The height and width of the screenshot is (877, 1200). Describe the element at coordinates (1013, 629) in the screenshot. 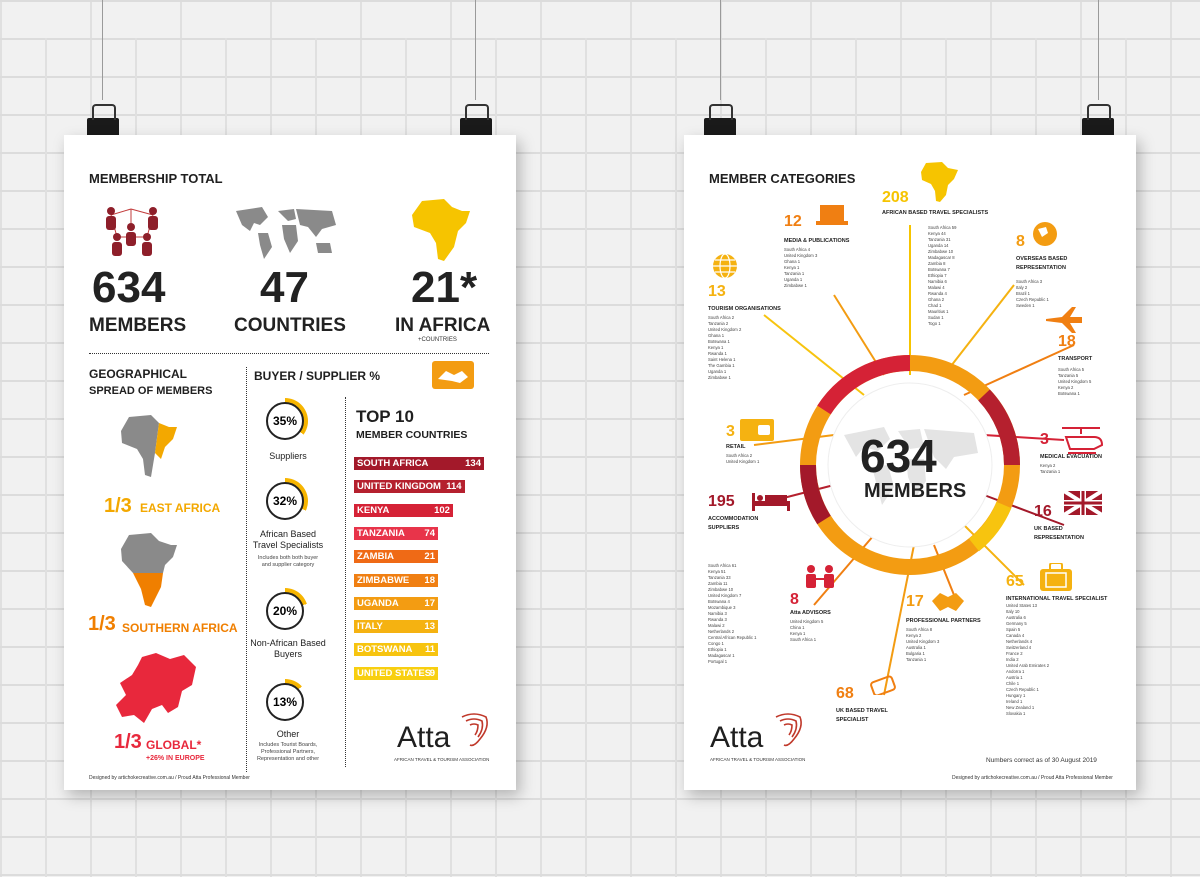

I see `list-entry: Spain 5` at that location.